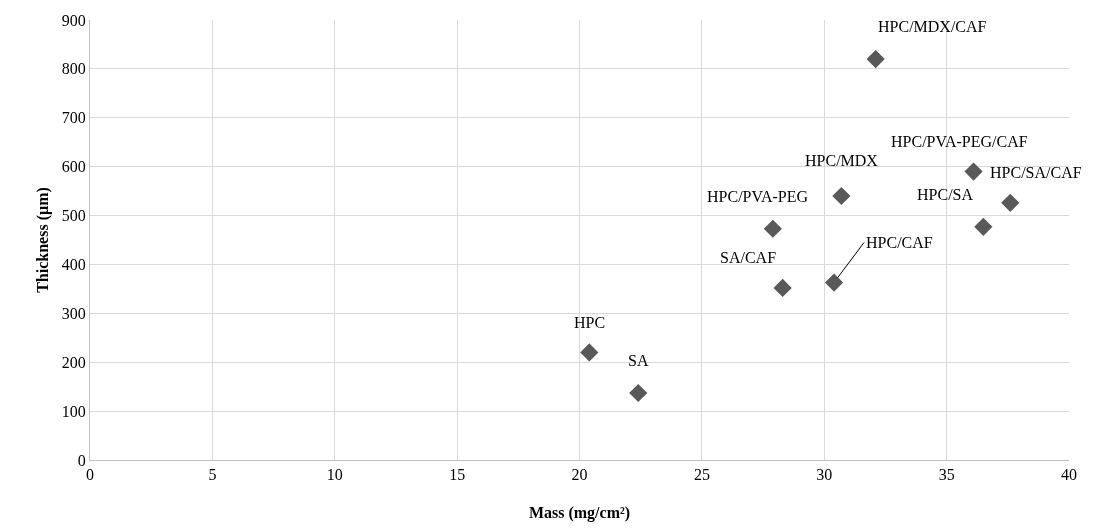 This screenshot has width=1099, height=530. Describe the element at coordinates (959, 141) in the screenshot. I see `annotation: HPC/PVA-PEG/CAF` at that location.